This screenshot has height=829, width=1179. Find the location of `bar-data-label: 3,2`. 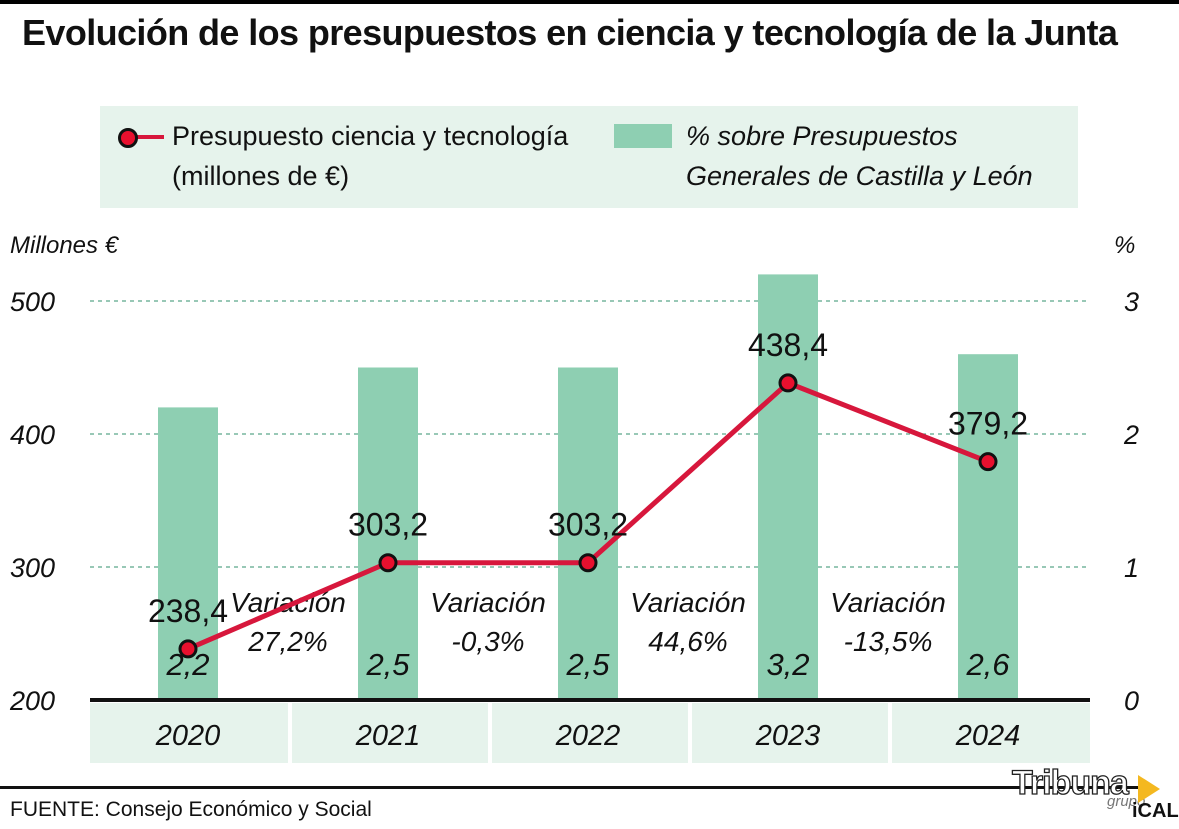

bar-data-label: 3,2 is located at coordinates (787, 664).